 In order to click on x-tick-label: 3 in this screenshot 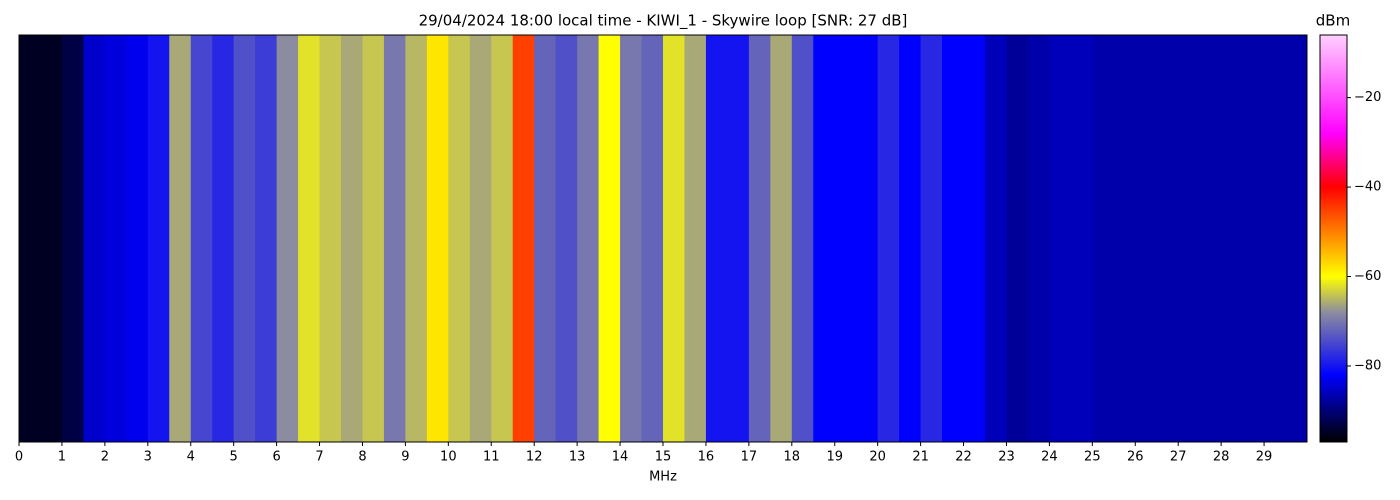, I will do `click(148, 457)`.